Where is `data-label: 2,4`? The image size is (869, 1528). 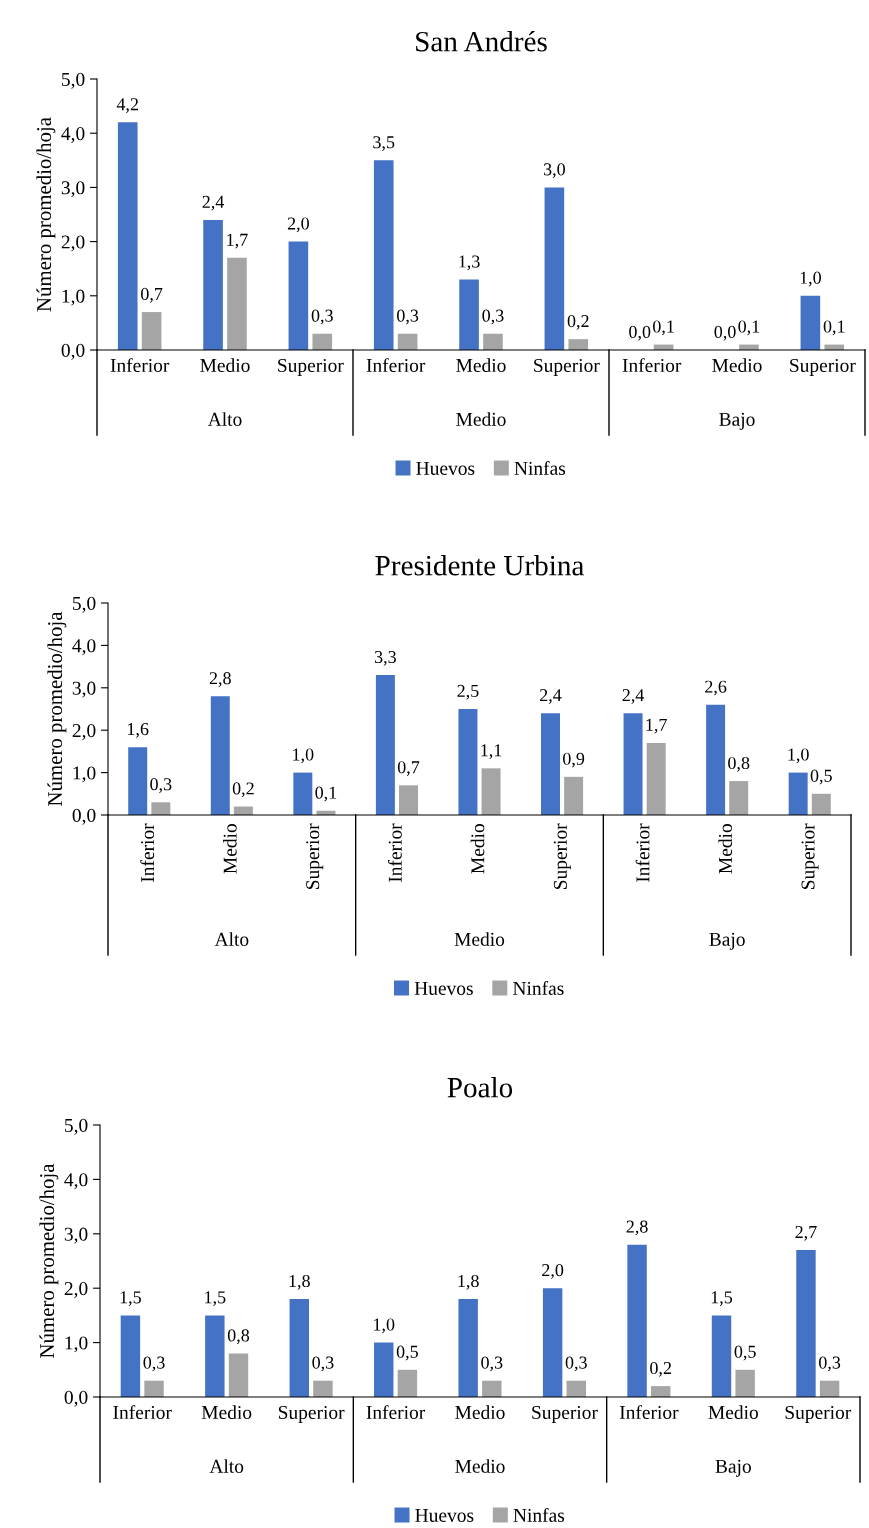
data-label: 2,4 is located at coordinates (633, 696).